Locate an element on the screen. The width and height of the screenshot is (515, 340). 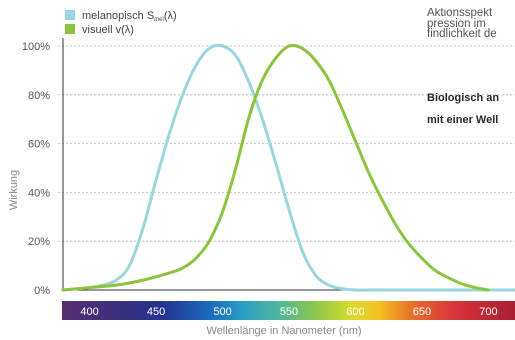
y-tick-label: 100% is located at coordinates (36, 47).